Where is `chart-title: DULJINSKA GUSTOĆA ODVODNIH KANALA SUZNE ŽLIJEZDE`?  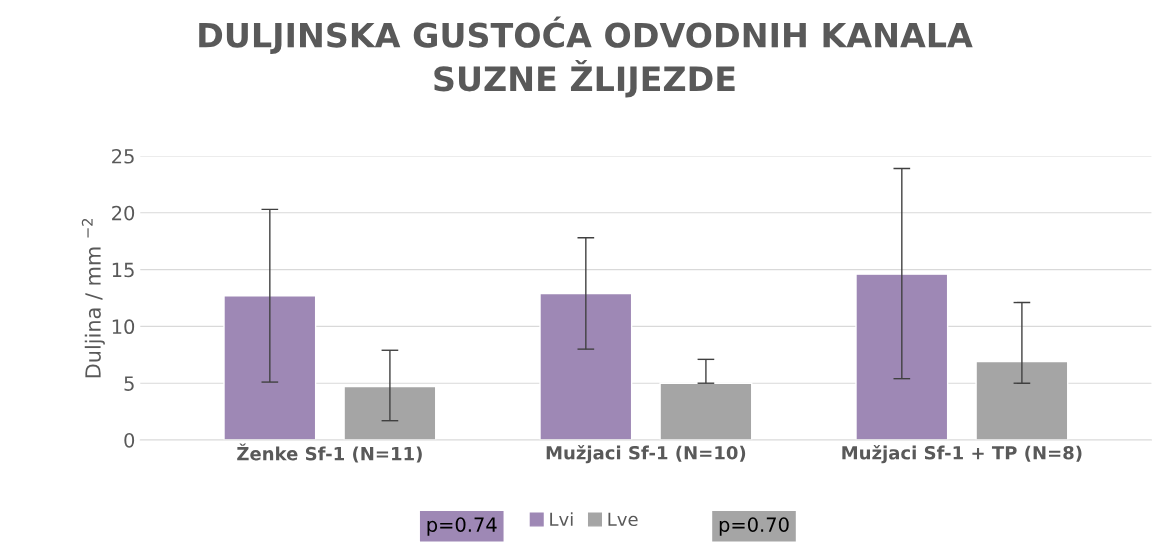
chart-title: DULJINSKA GUSTOĆA ODVODNIH KANALA SUZNE ŽLIJEZDE is located at coordinates (586, 57).